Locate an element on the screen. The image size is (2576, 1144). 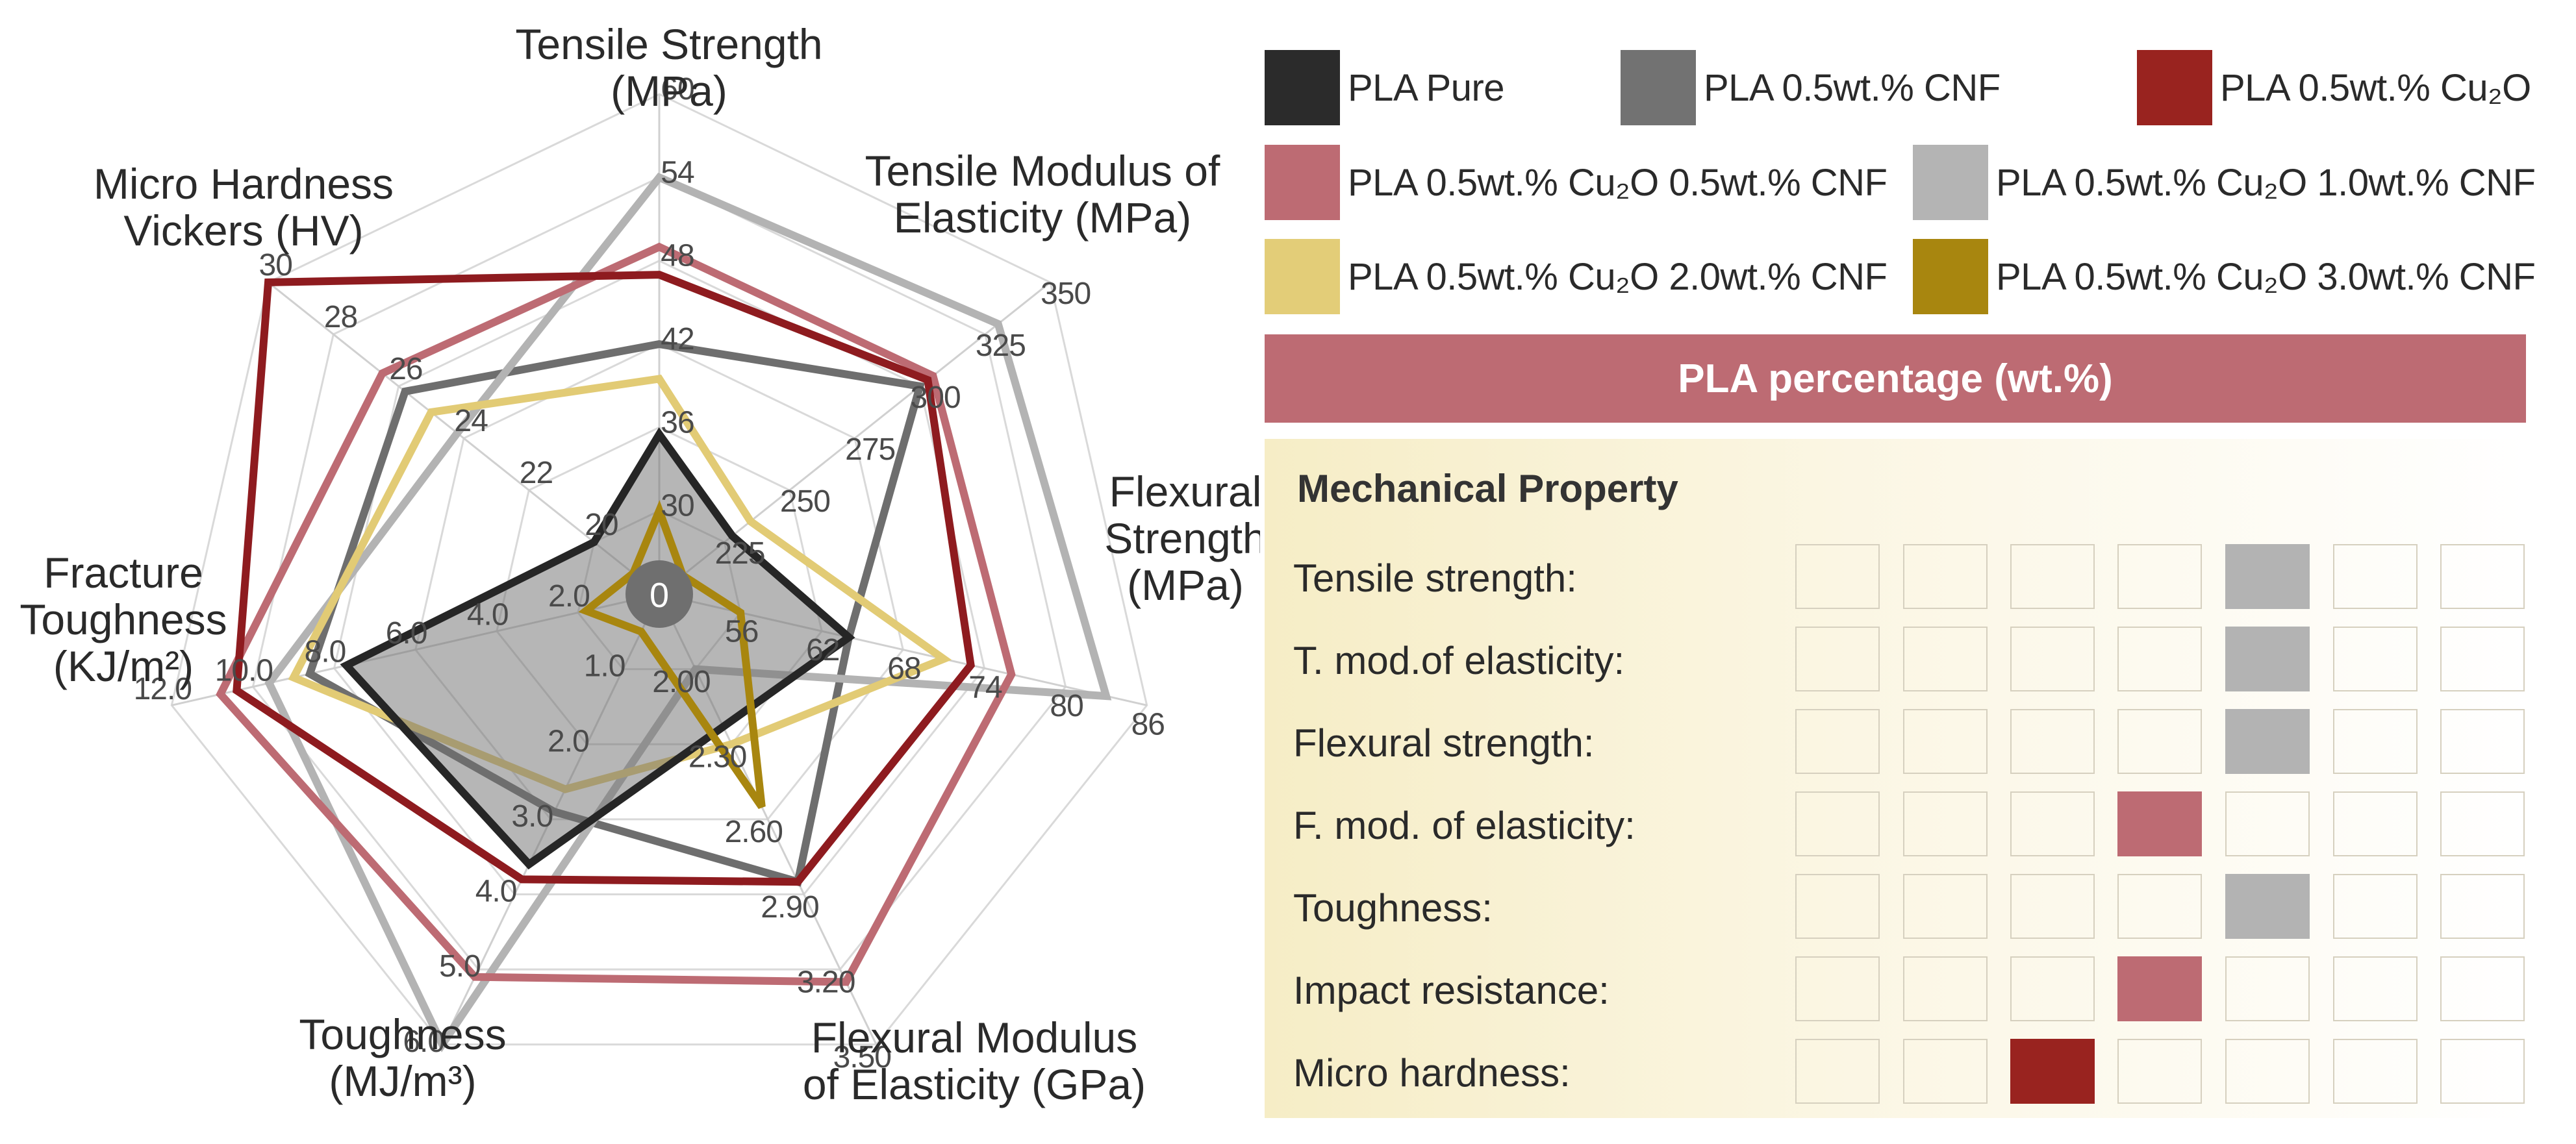
tick-label: 10.0 is located at coordinates (244, 670).